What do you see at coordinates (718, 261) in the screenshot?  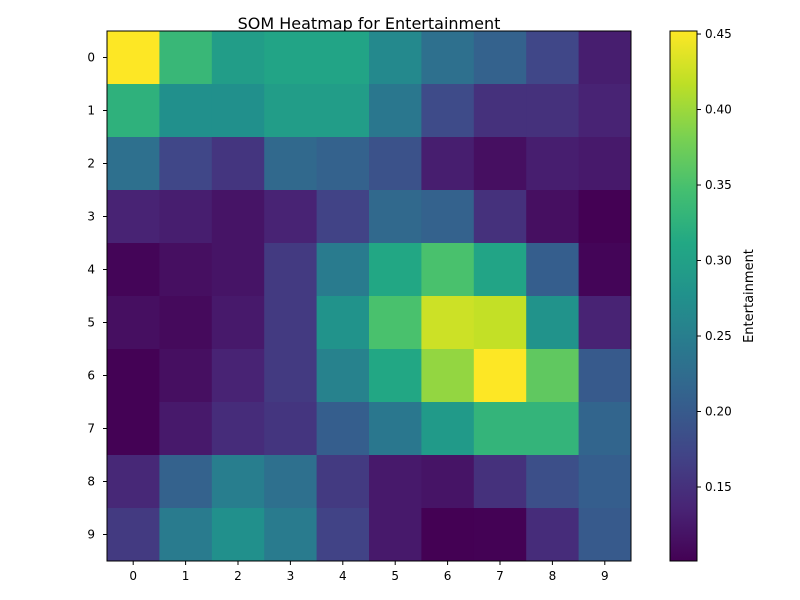 I see `colorbar-tick-label: 0.30` at bounding box center [718, 261].